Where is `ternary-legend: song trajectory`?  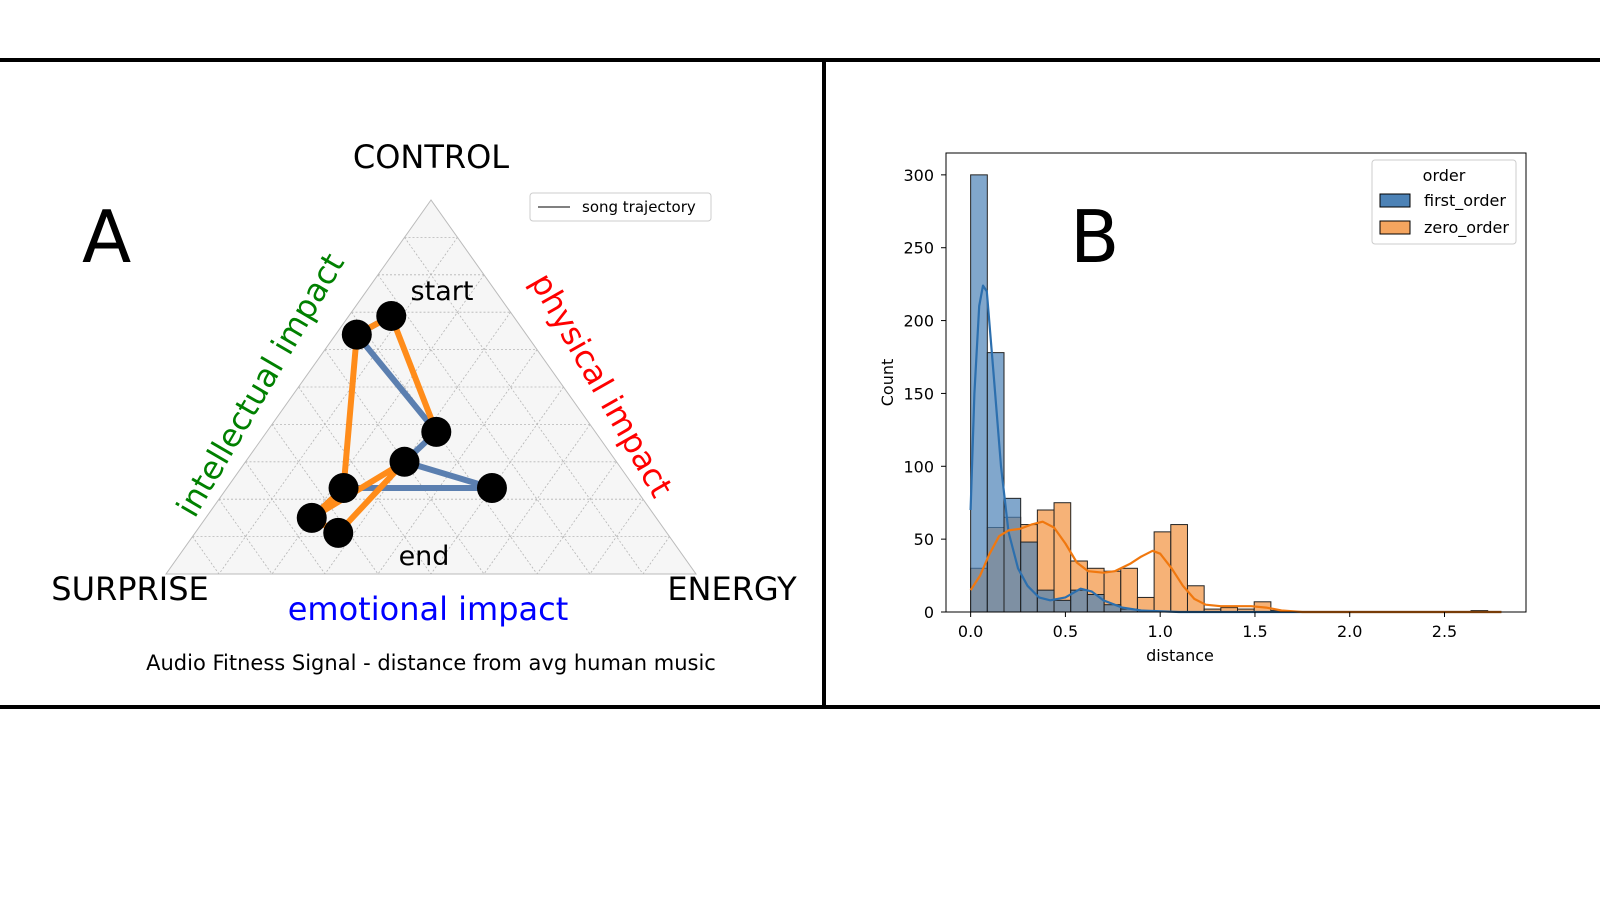
ternary-legend: song trajectory is located at coordinates (620, 207).